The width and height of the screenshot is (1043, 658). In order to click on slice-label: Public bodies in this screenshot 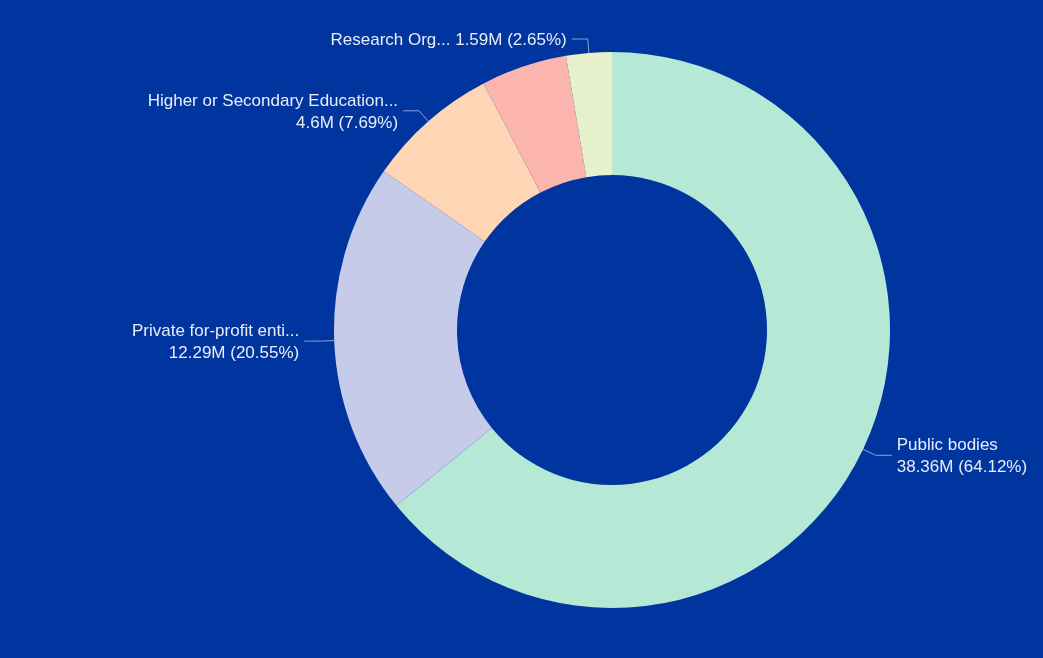, I will do `click(947, 445)`.